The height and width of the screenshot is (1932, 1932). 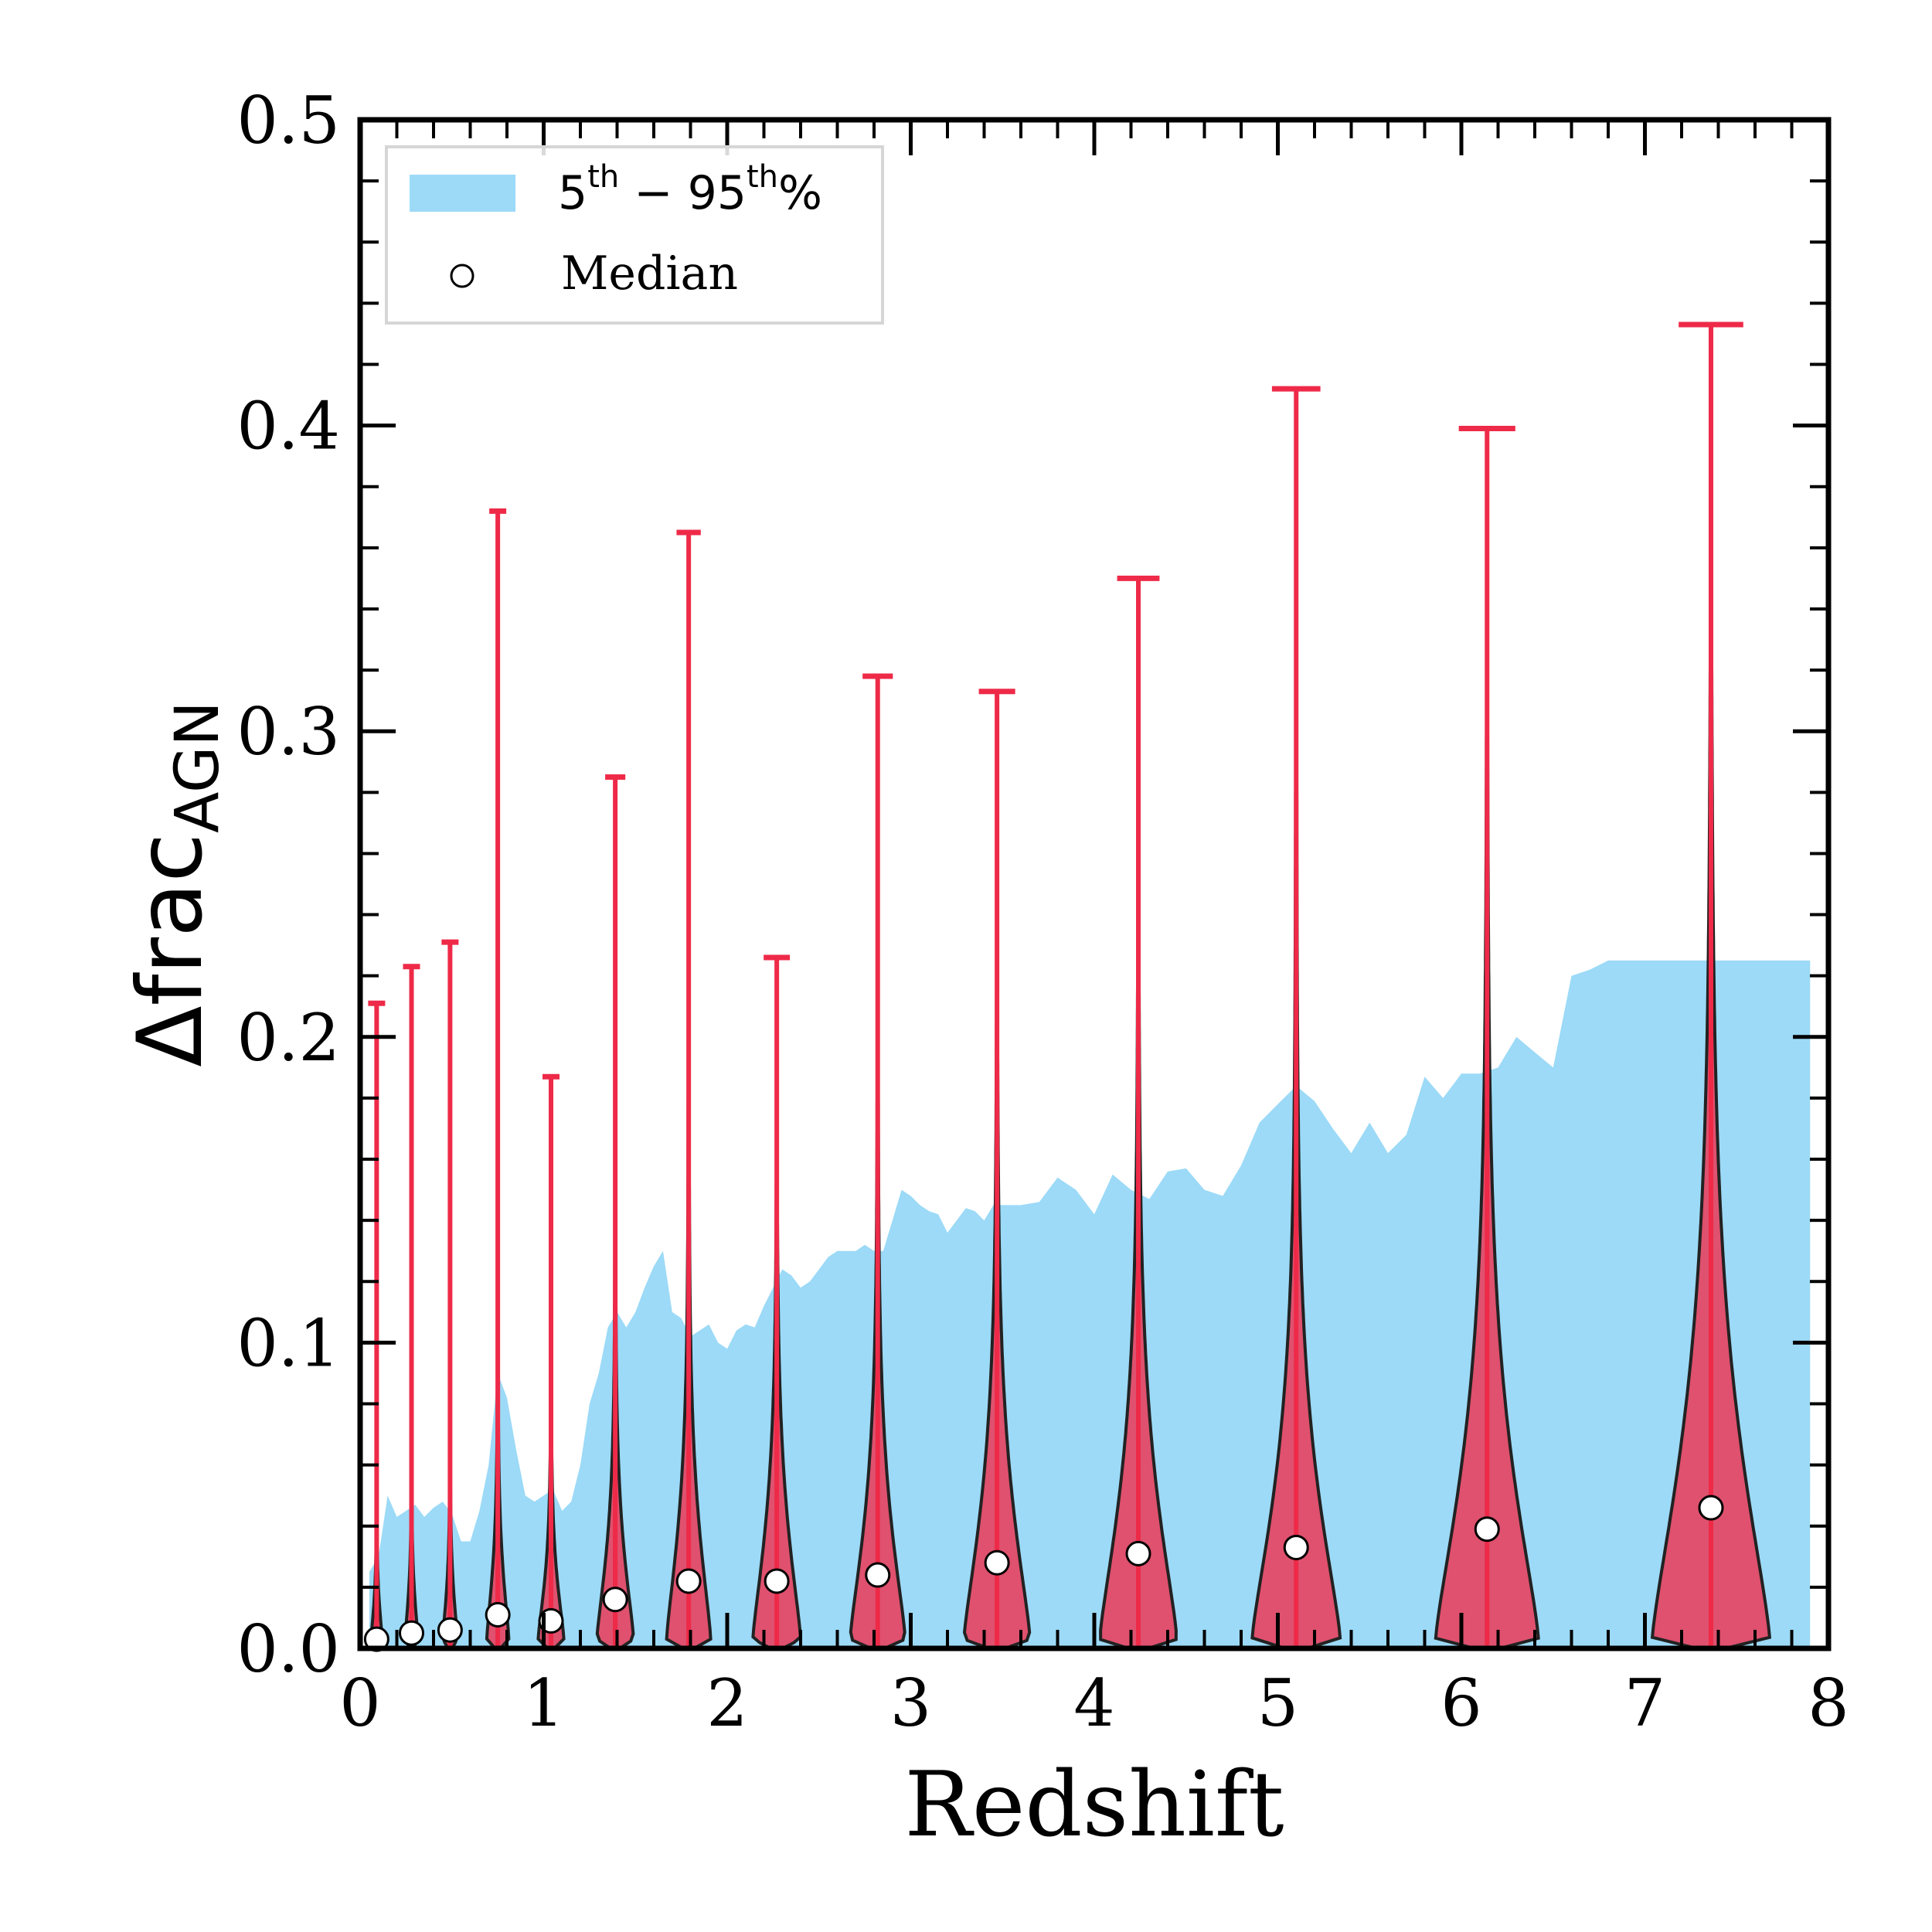 I want to click on x-axis-title: Redshift, so click(x=1094, y=1805).